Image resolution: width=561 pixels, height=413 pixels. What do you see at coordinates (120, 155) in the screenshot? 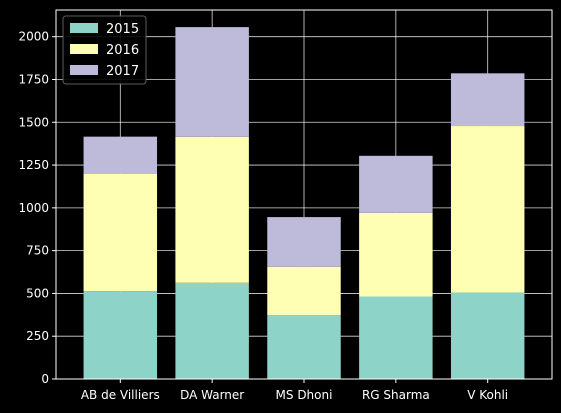
I see `bar-2017-ab-de-villiers` at bounding box center [120, 155].